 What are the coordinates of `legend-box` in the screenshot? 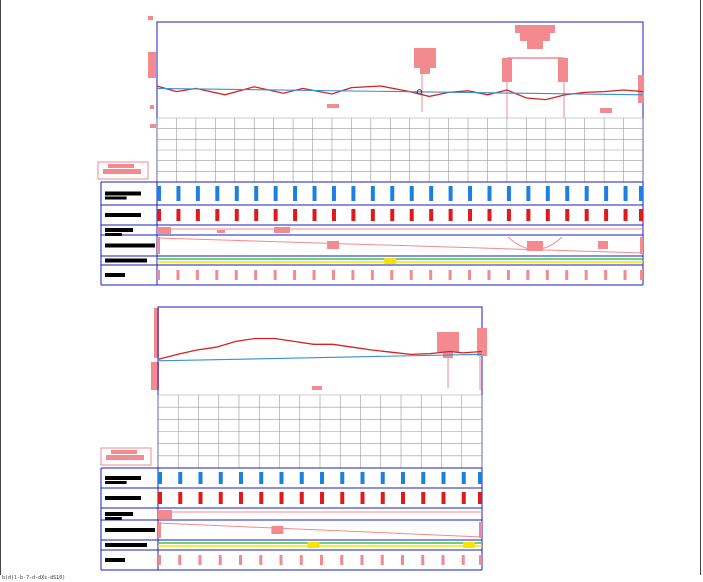 It's located at (123, 170).